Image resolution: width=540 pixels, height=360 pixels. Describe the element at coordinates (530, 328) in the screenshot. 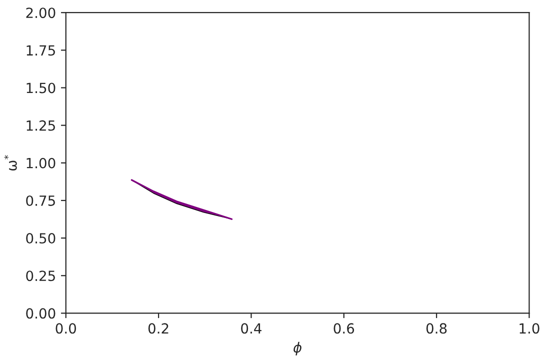

I see `x-tick-label: 1.0` at that location.